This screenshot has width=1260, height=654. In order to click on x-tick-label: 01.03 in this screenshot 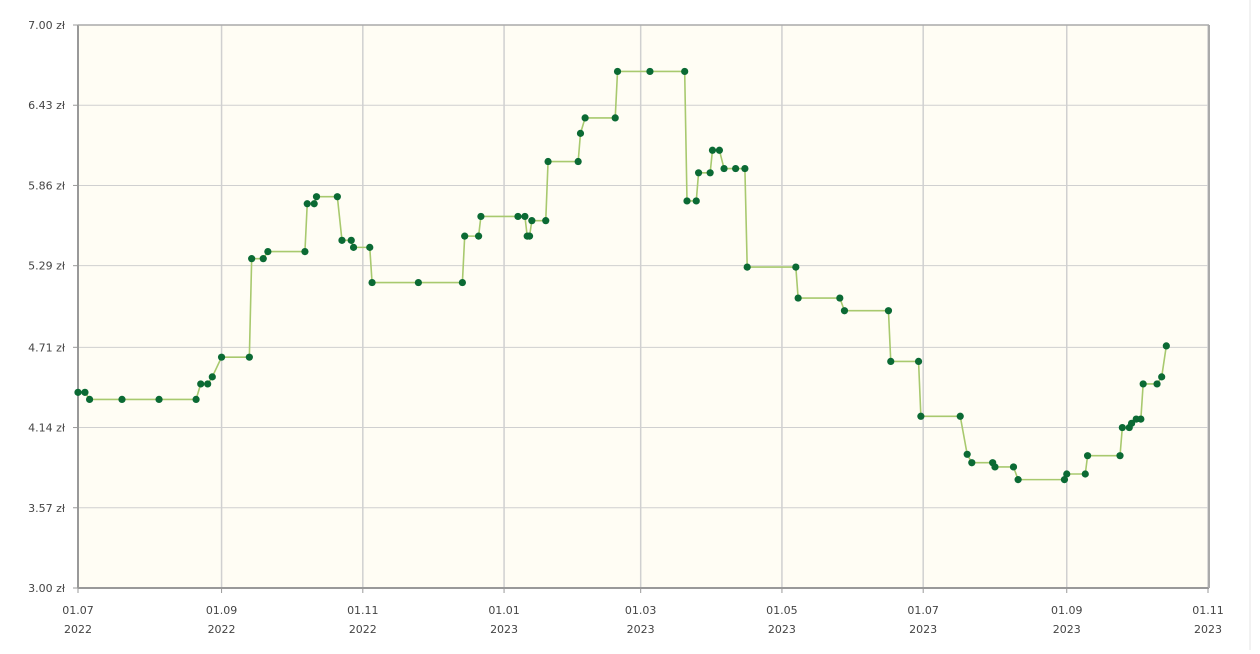, I will do `click(641, 610)`.